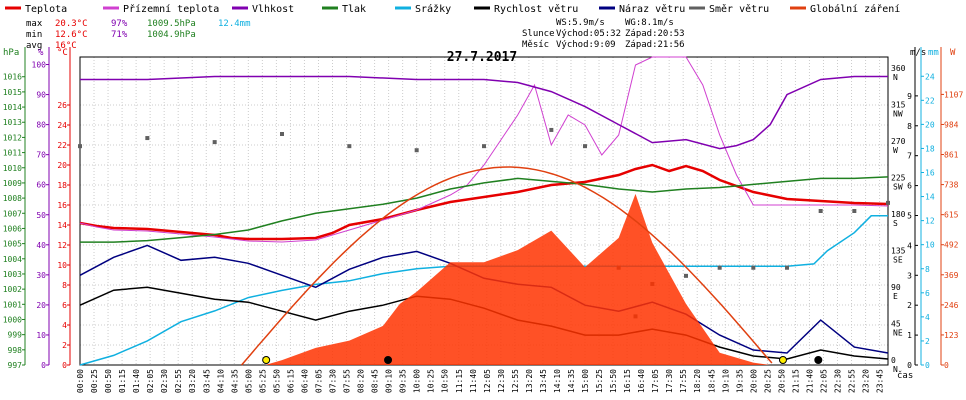 The height and width of the screenshot is (400, 966). Describe the element at coordinates (62, 145) in the screenshot. I see `tick-label: 22` at that location.